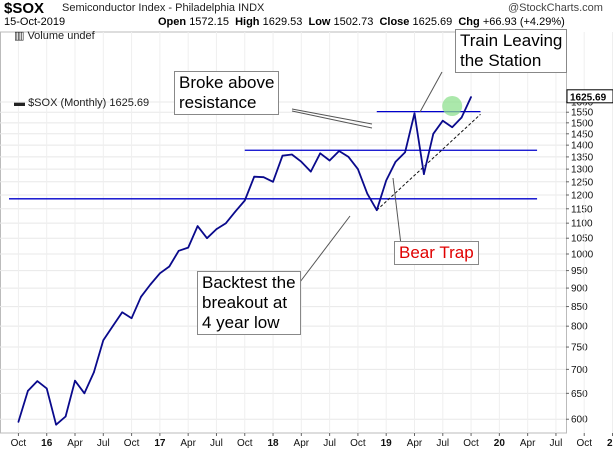  I want to click on annotation-train: Train Leaving the Station, so click(511, 51).